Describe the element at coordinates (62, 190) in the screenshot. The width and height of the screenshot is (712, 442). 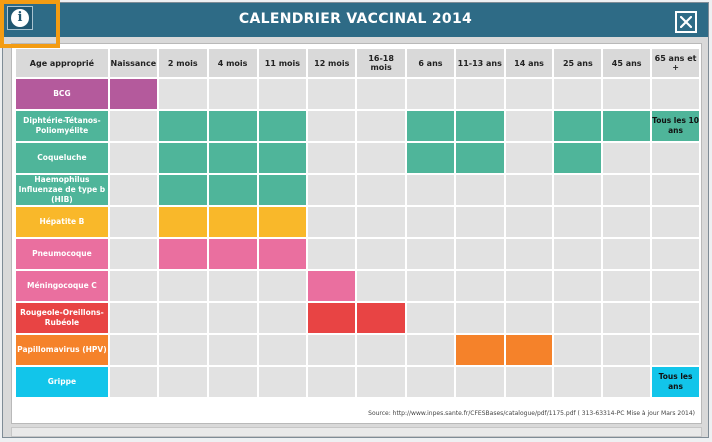
I see `vaccine-label: Haemophilus Influenzae de type b (HIB)` at that location.